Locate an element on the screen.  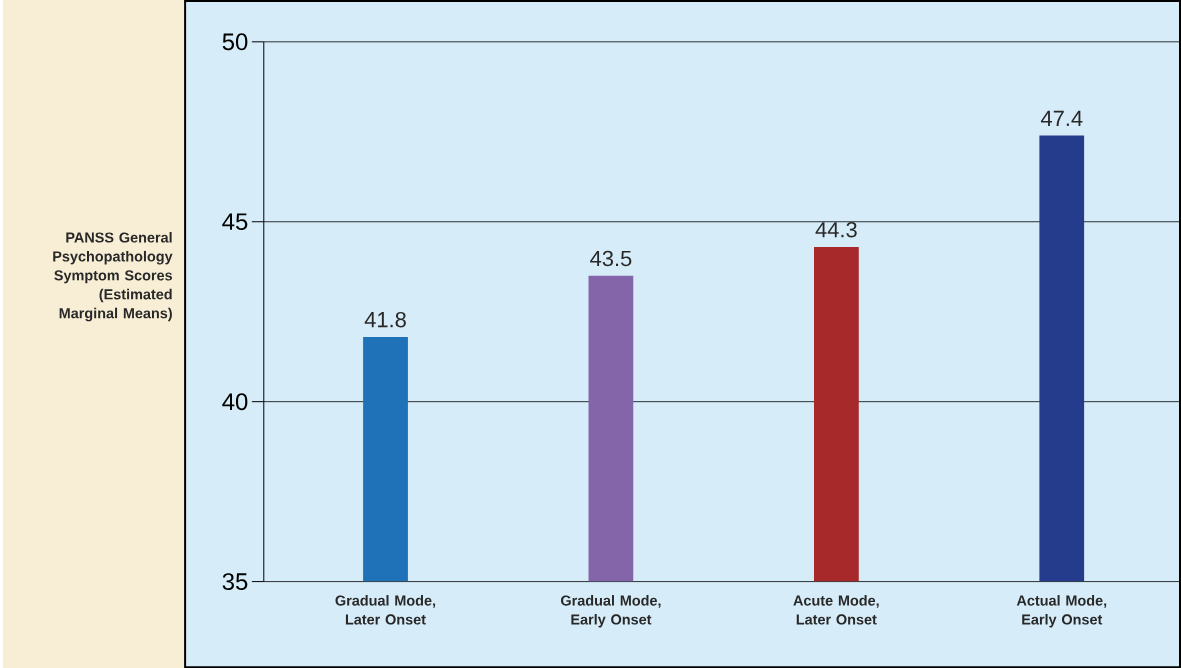
x-tick-label: Actual Mode, Early Onset is located at coordinates (1061, 611).